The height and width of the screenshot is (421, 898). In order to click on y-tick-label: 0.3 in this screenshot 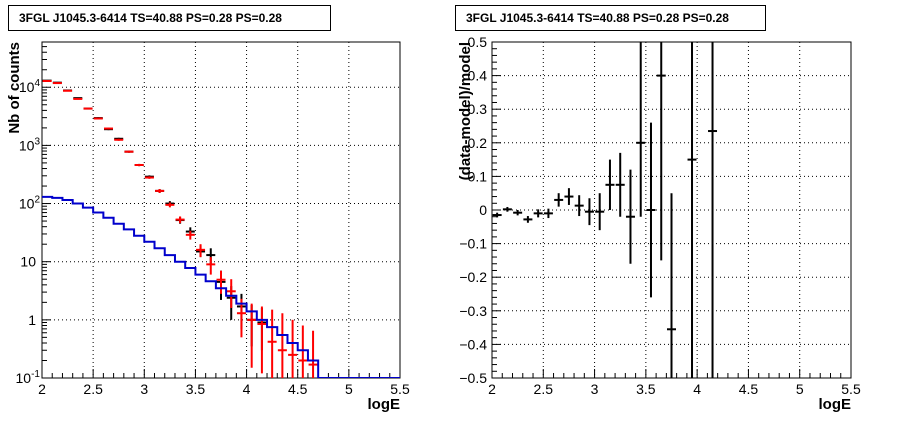, I will do `click(478, 109)`.